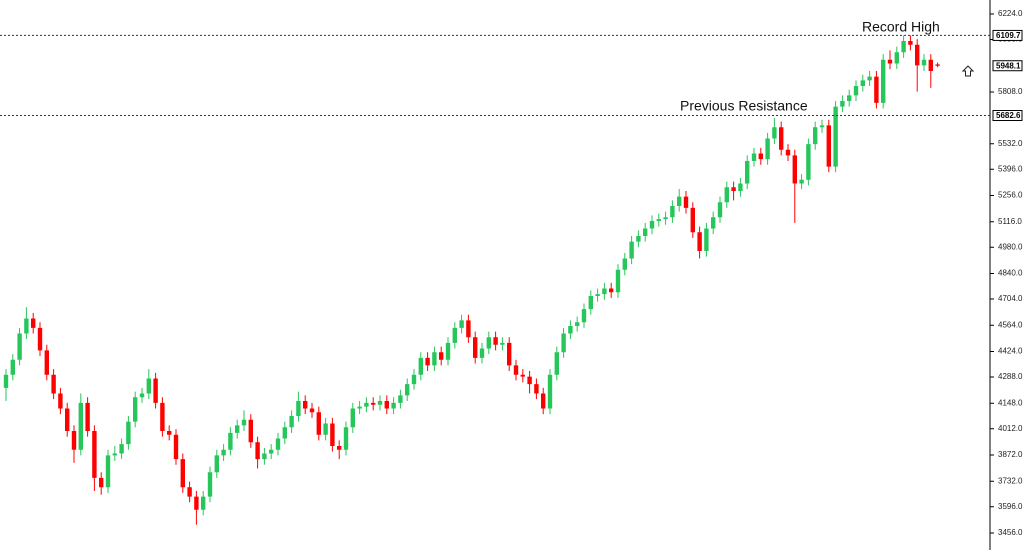 The image size is (1024, 550). Describe the element at coordinates (1010, 506) in the screenshot. I see `y-tick-label: 3596.0` at that location.